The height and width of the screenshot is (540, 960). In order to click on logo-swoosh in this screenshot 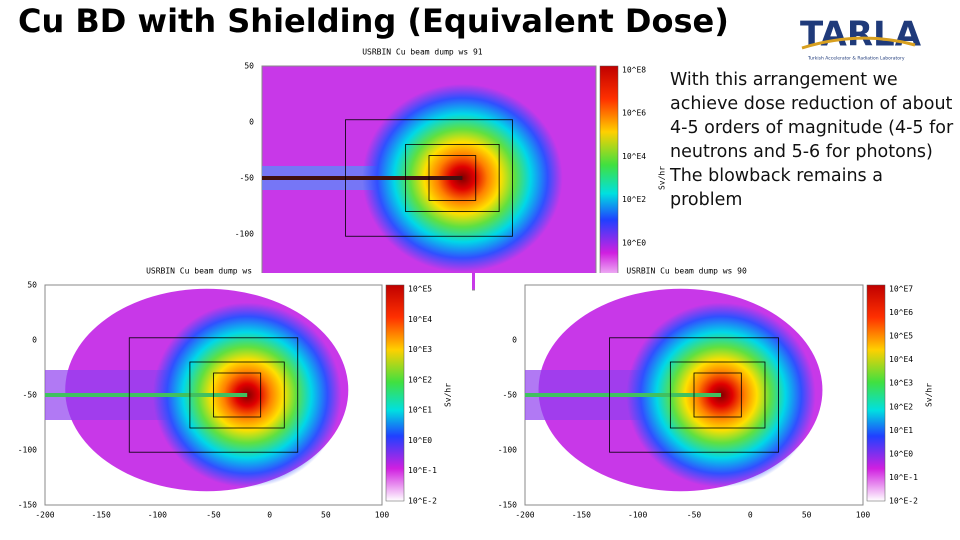, I will do `click(858, 43)`.